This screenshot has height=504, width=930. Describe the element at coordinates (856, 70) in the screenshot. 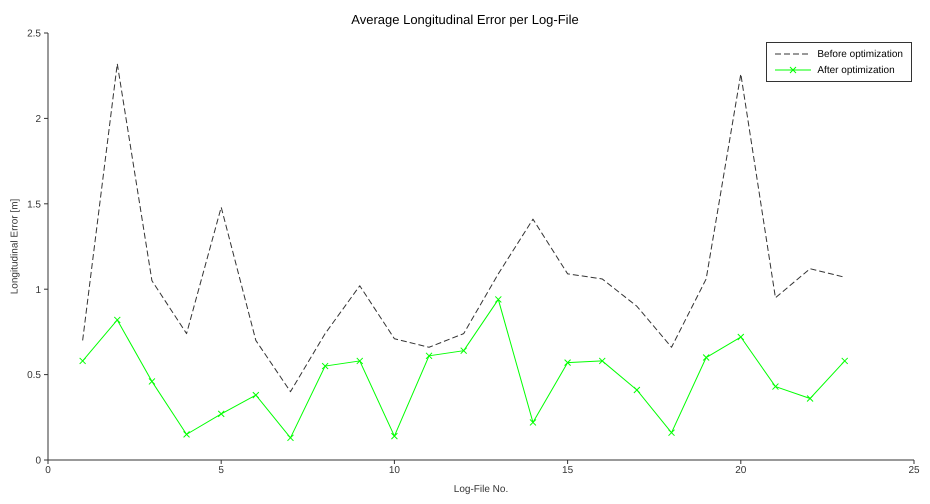

I see `legend-label: After optimization` at that location.